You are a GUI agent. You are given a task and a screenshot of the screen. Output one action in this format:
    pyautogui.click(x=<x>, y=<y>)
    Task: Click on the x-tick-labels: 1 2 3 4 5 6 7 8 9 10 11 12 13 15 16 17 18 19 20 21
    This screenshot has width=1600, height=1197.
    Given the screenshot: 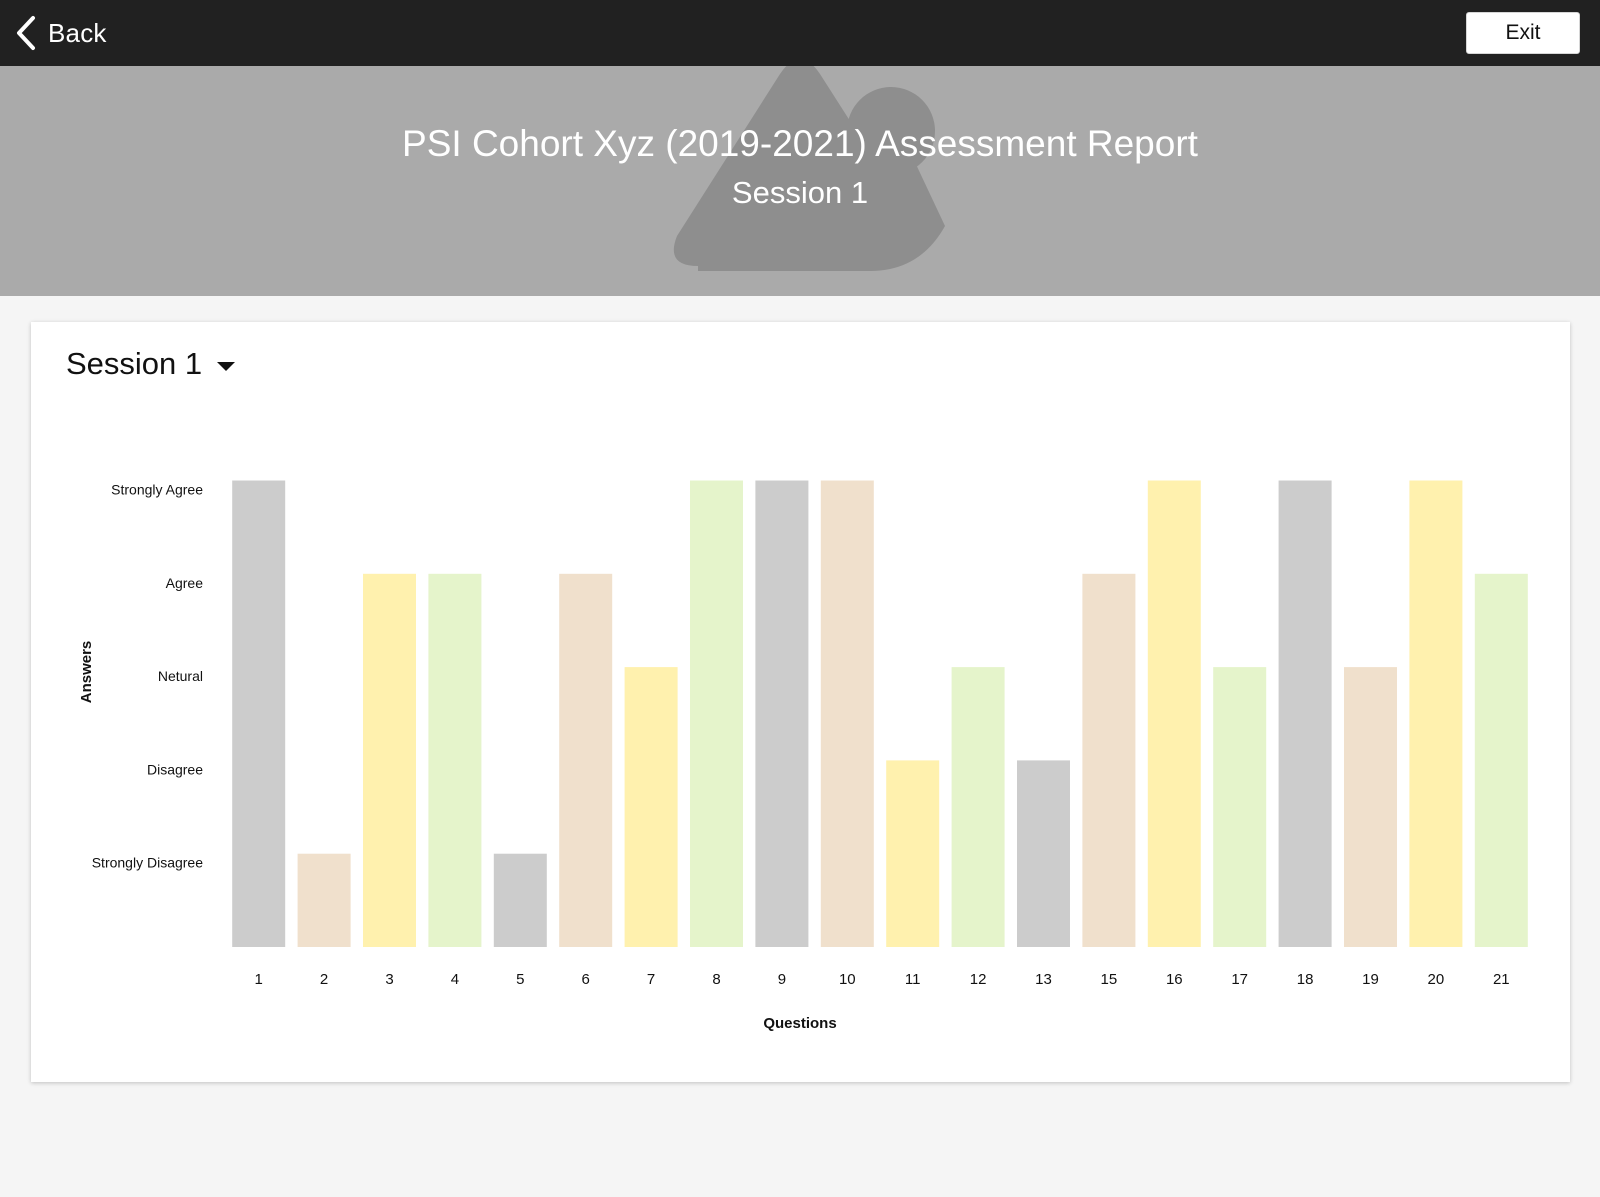 What is the action you would take?
    pyautogui.click(x=882, y=979)
    